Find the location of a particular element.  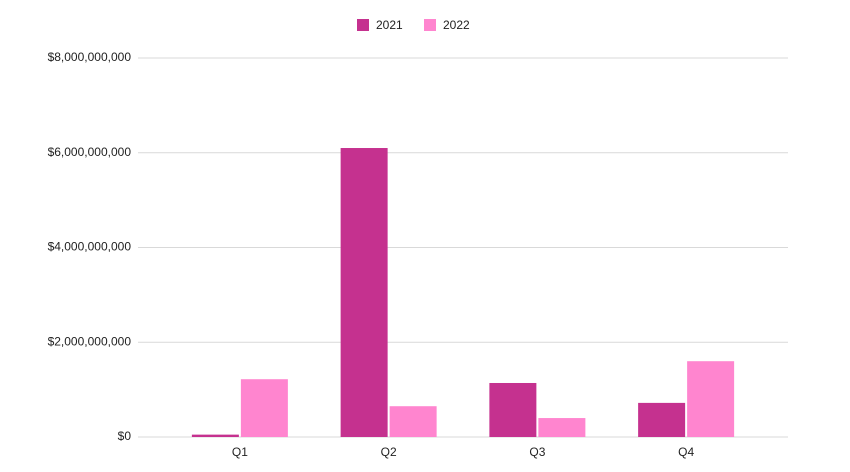

legend-label: 2022 is located at coordinates (456, 25).